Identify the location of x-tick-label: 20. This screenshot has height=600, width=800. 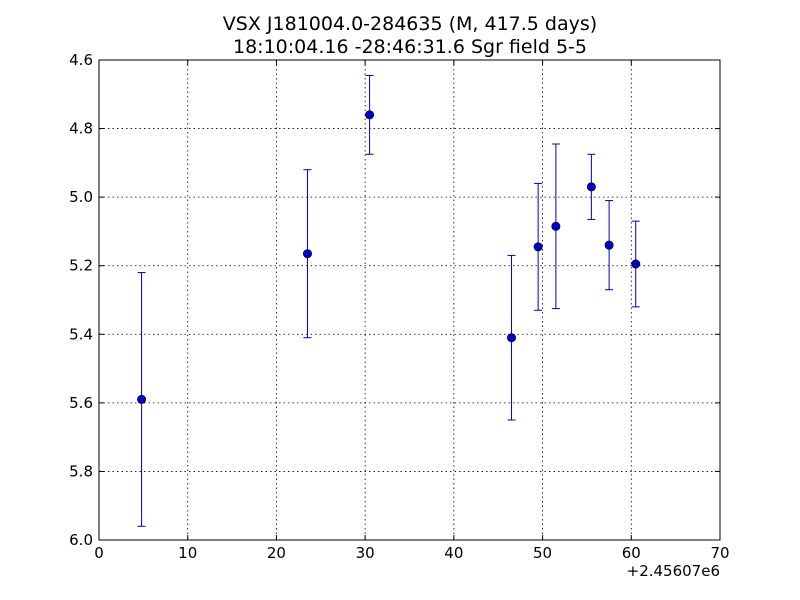
(276, 553).